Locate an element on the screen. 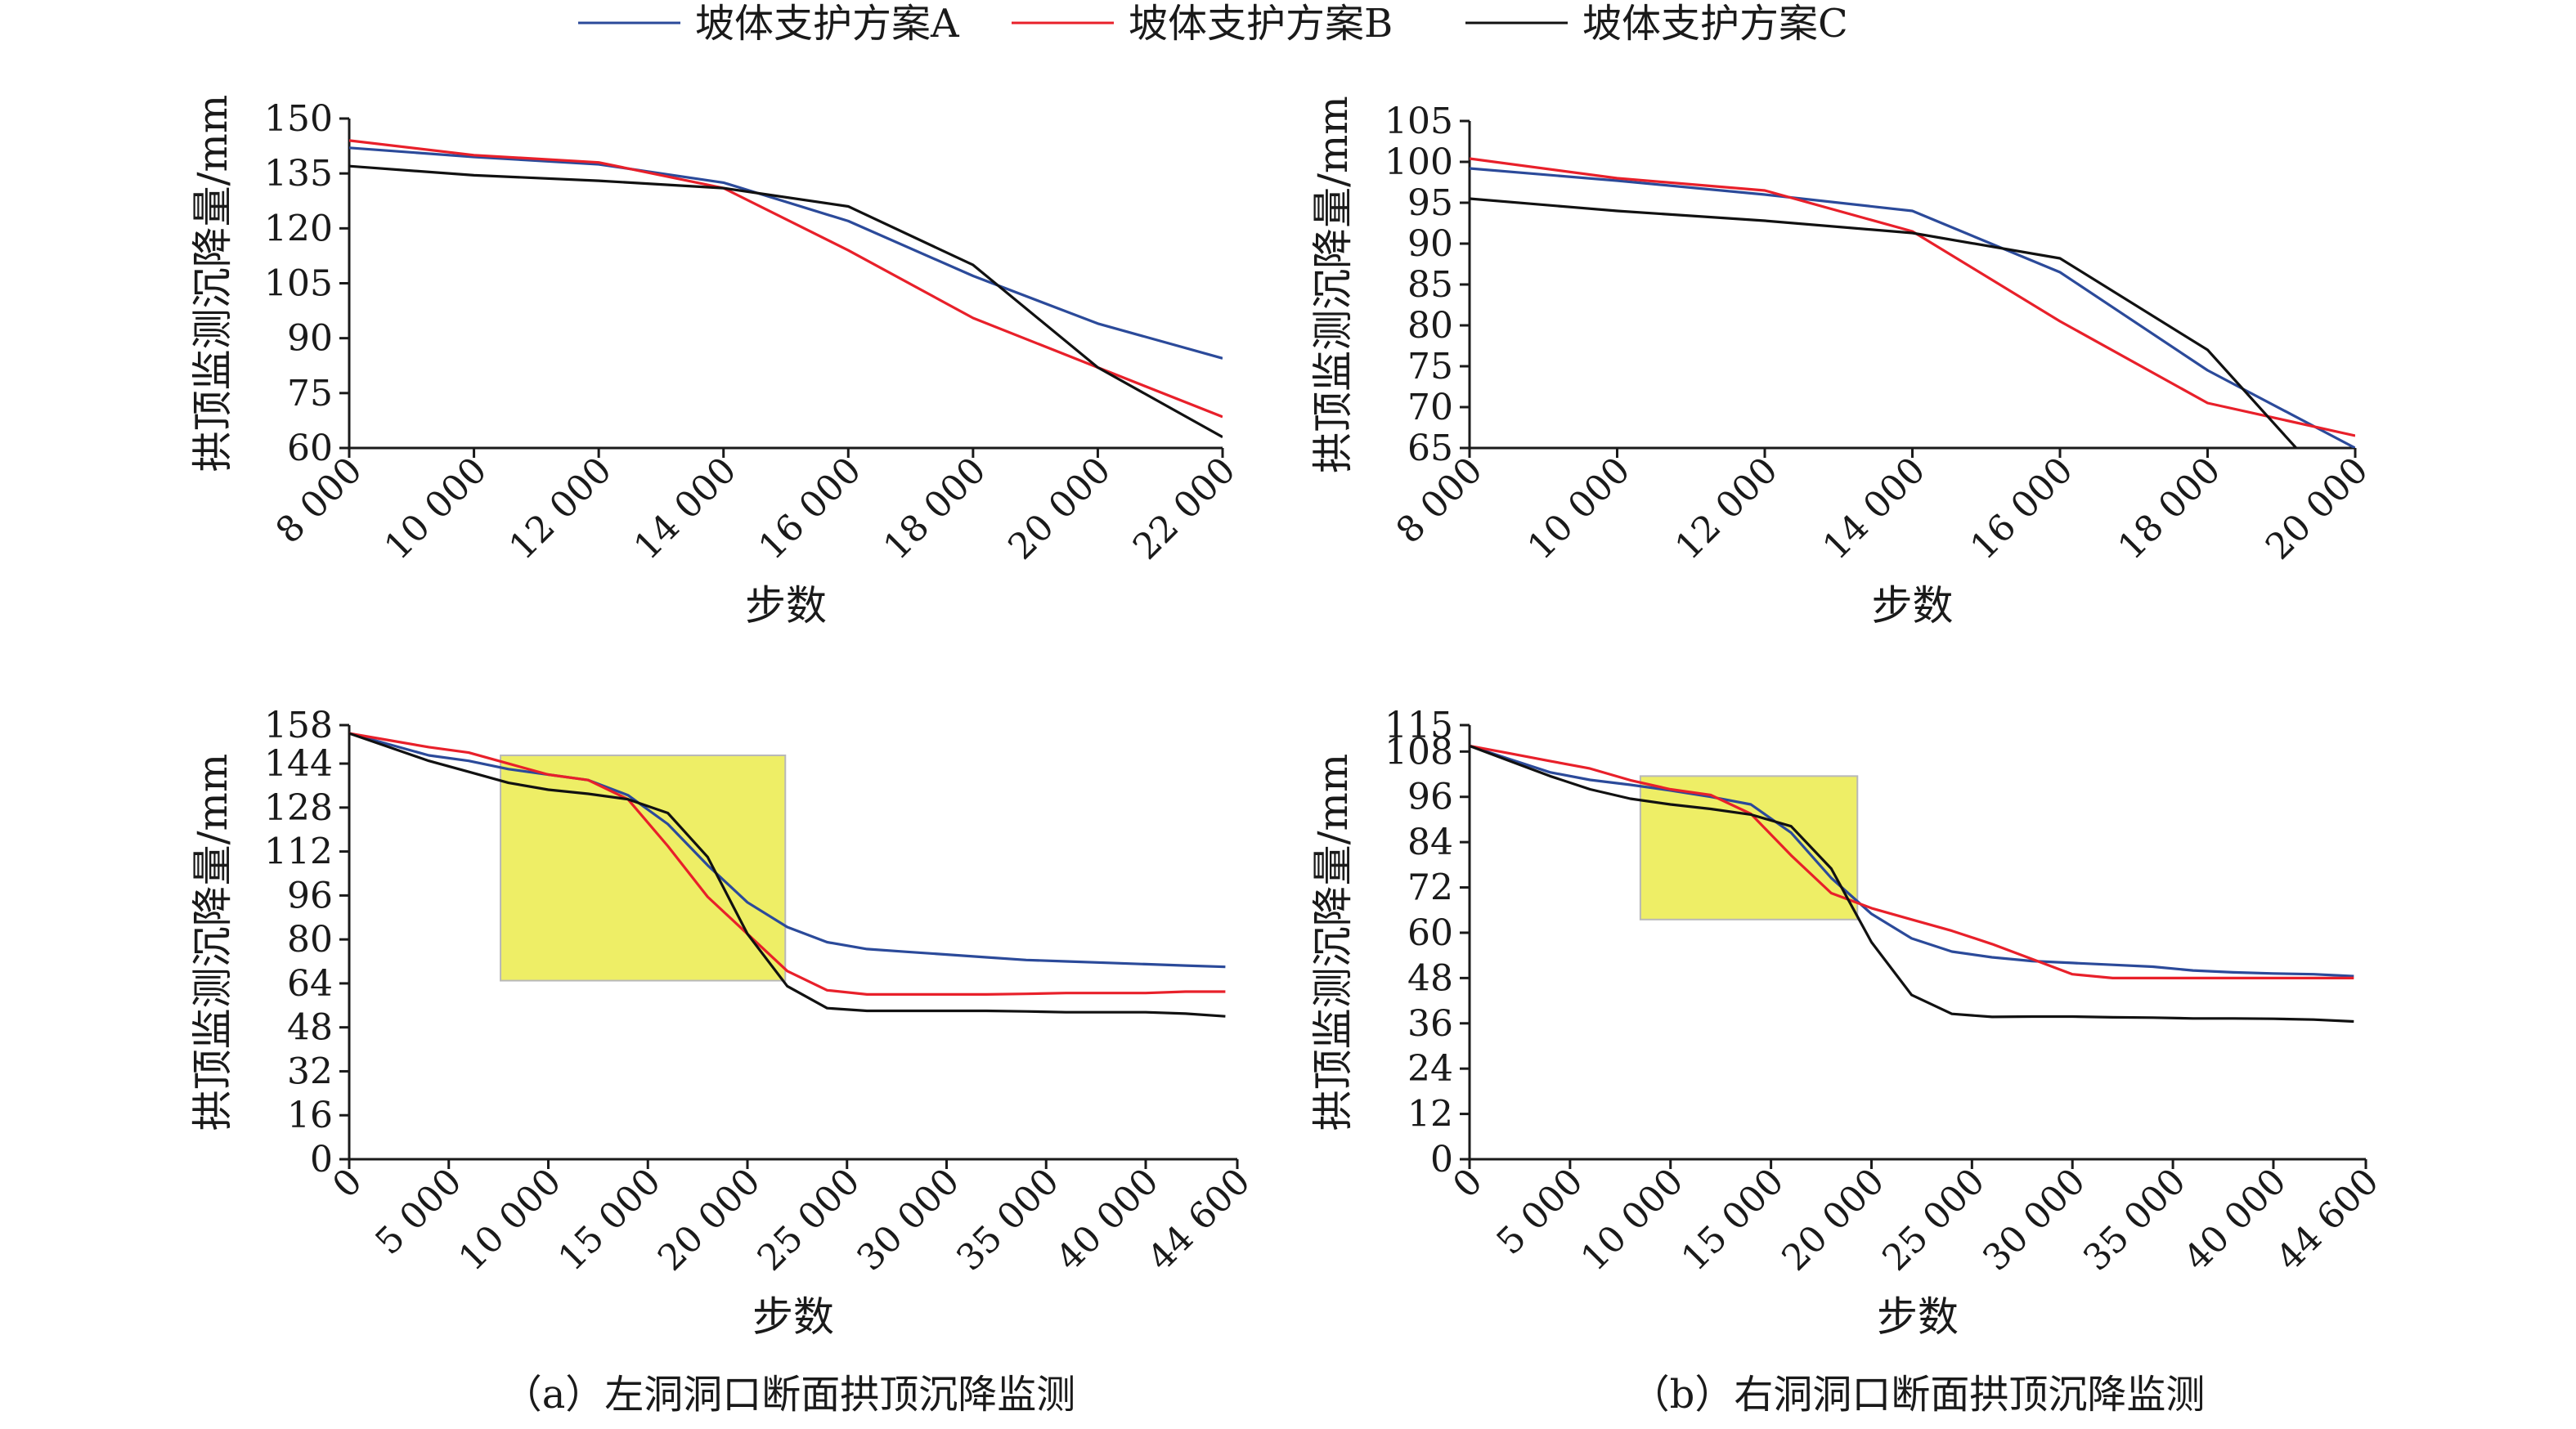 The height and width of the screenshot is (1429, 2576). chart-left-bottom-x-tick-label: 10 000 is located at coordinates (510, 1220).